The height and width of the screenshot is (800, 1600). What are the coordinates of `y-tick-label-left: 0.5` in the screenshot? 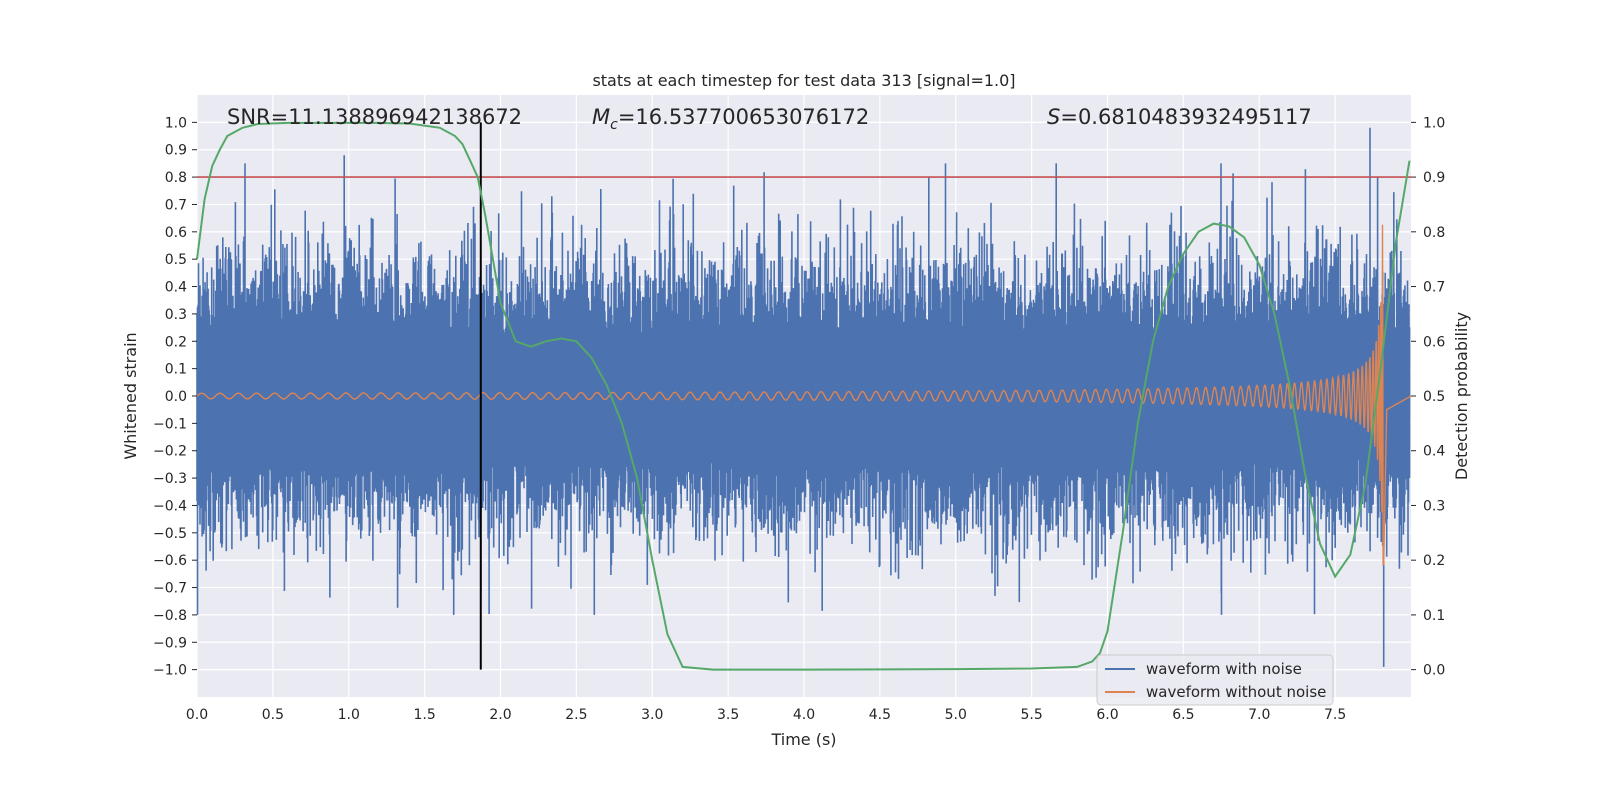 It's located at (176, 260).